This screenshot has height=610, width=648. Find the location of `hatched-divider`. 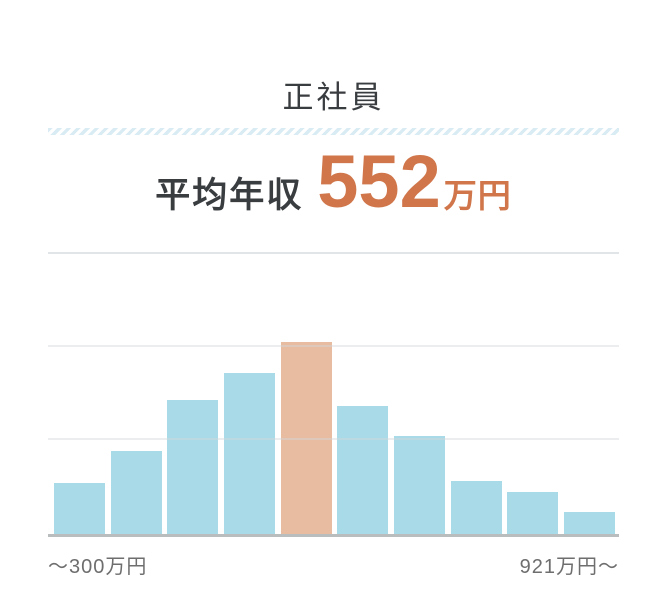

hatched-divider is located at coordinates (333, 131).